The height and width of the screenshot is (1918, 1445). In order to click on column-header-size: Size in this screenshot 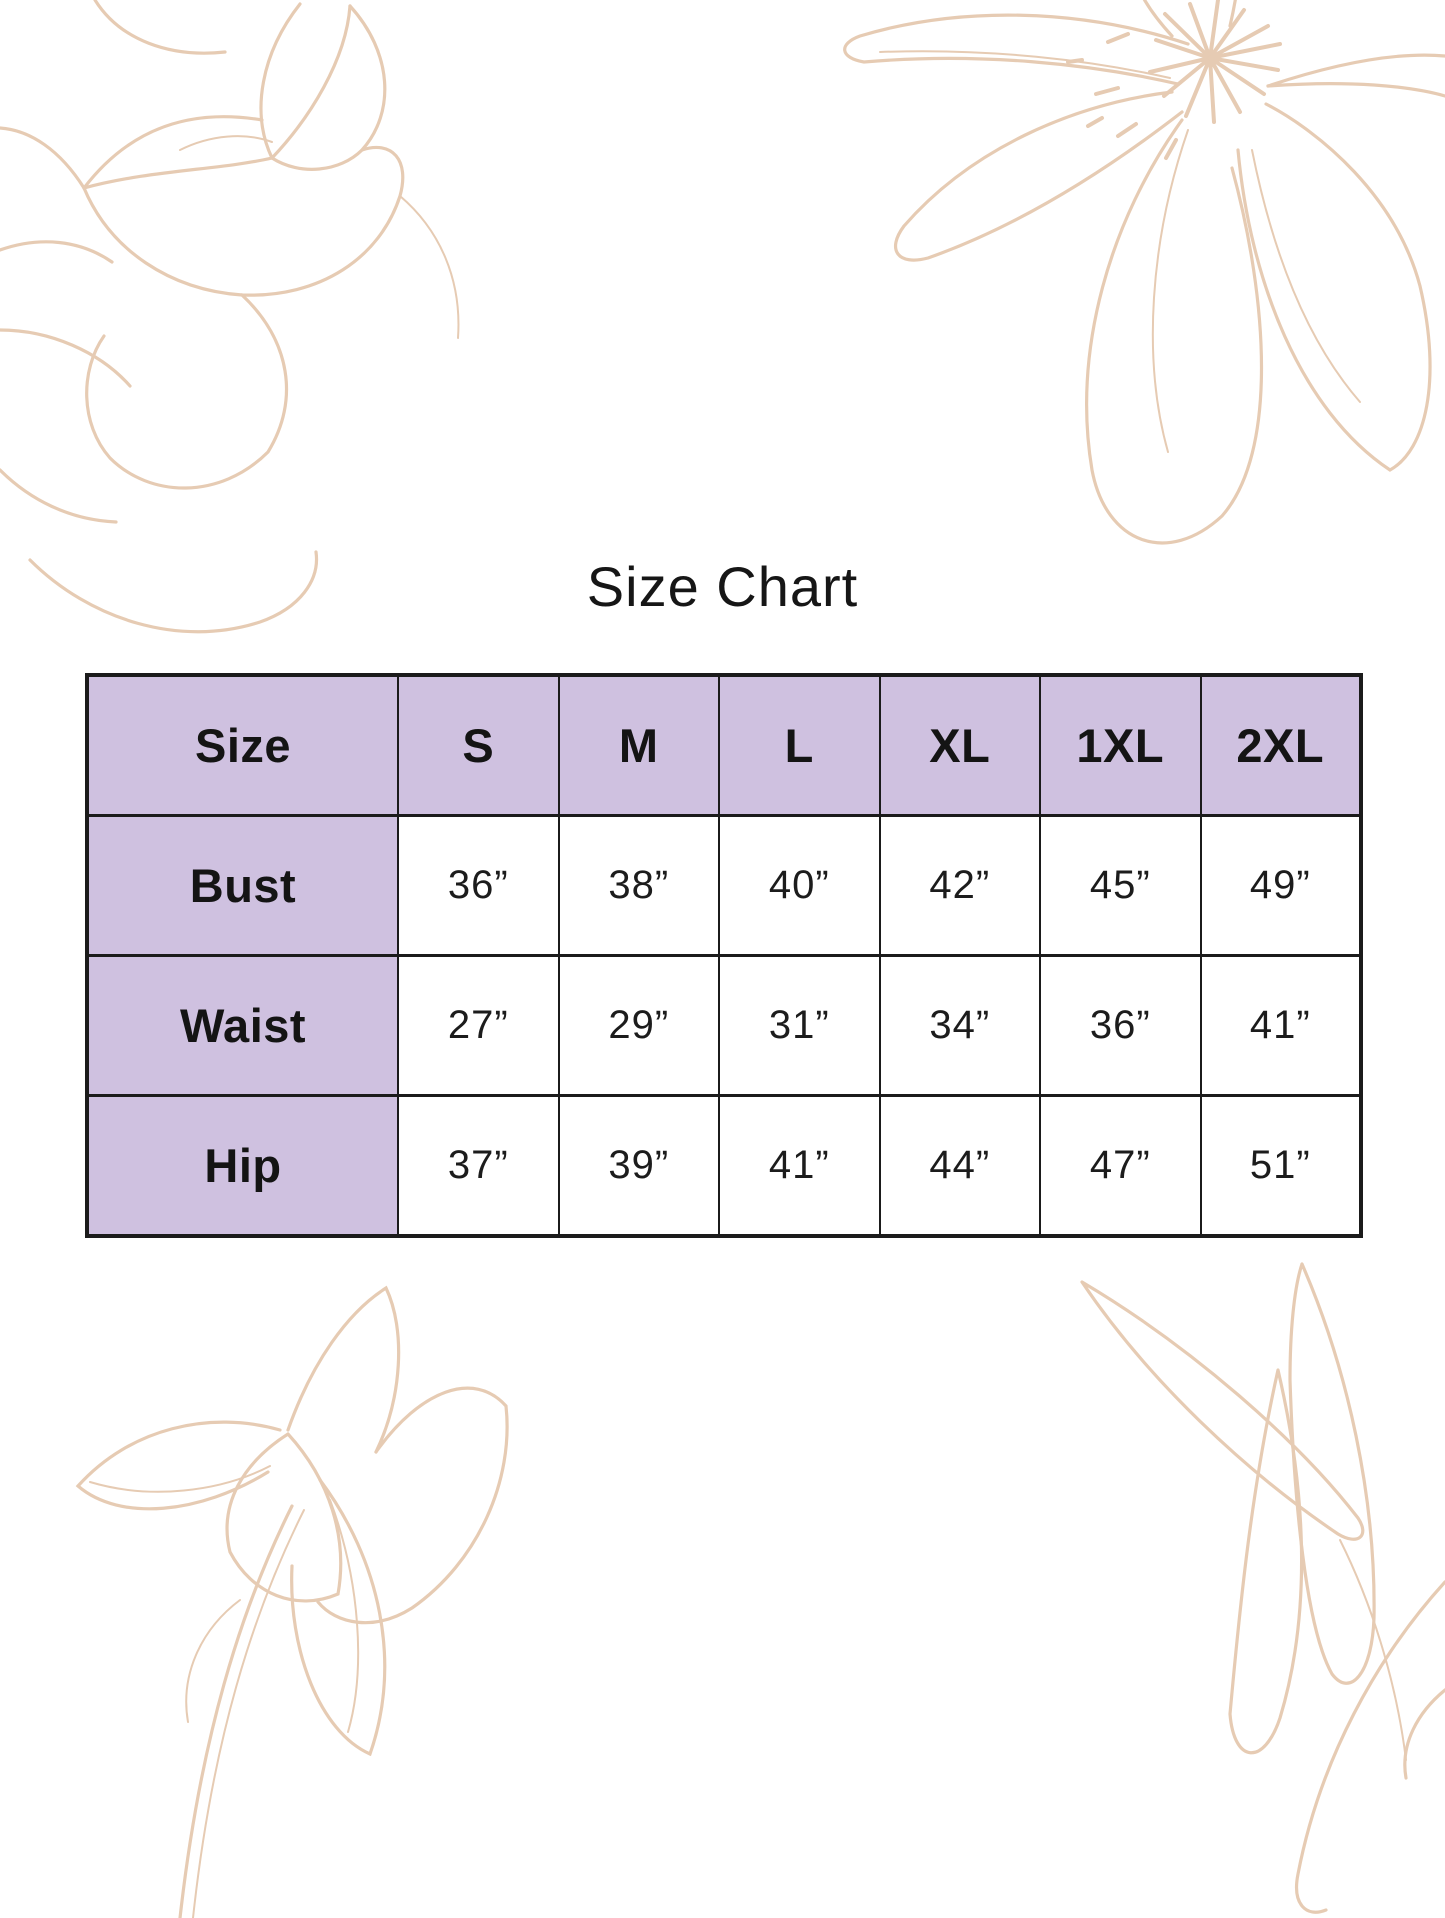, I will do `click(242, 745)`.